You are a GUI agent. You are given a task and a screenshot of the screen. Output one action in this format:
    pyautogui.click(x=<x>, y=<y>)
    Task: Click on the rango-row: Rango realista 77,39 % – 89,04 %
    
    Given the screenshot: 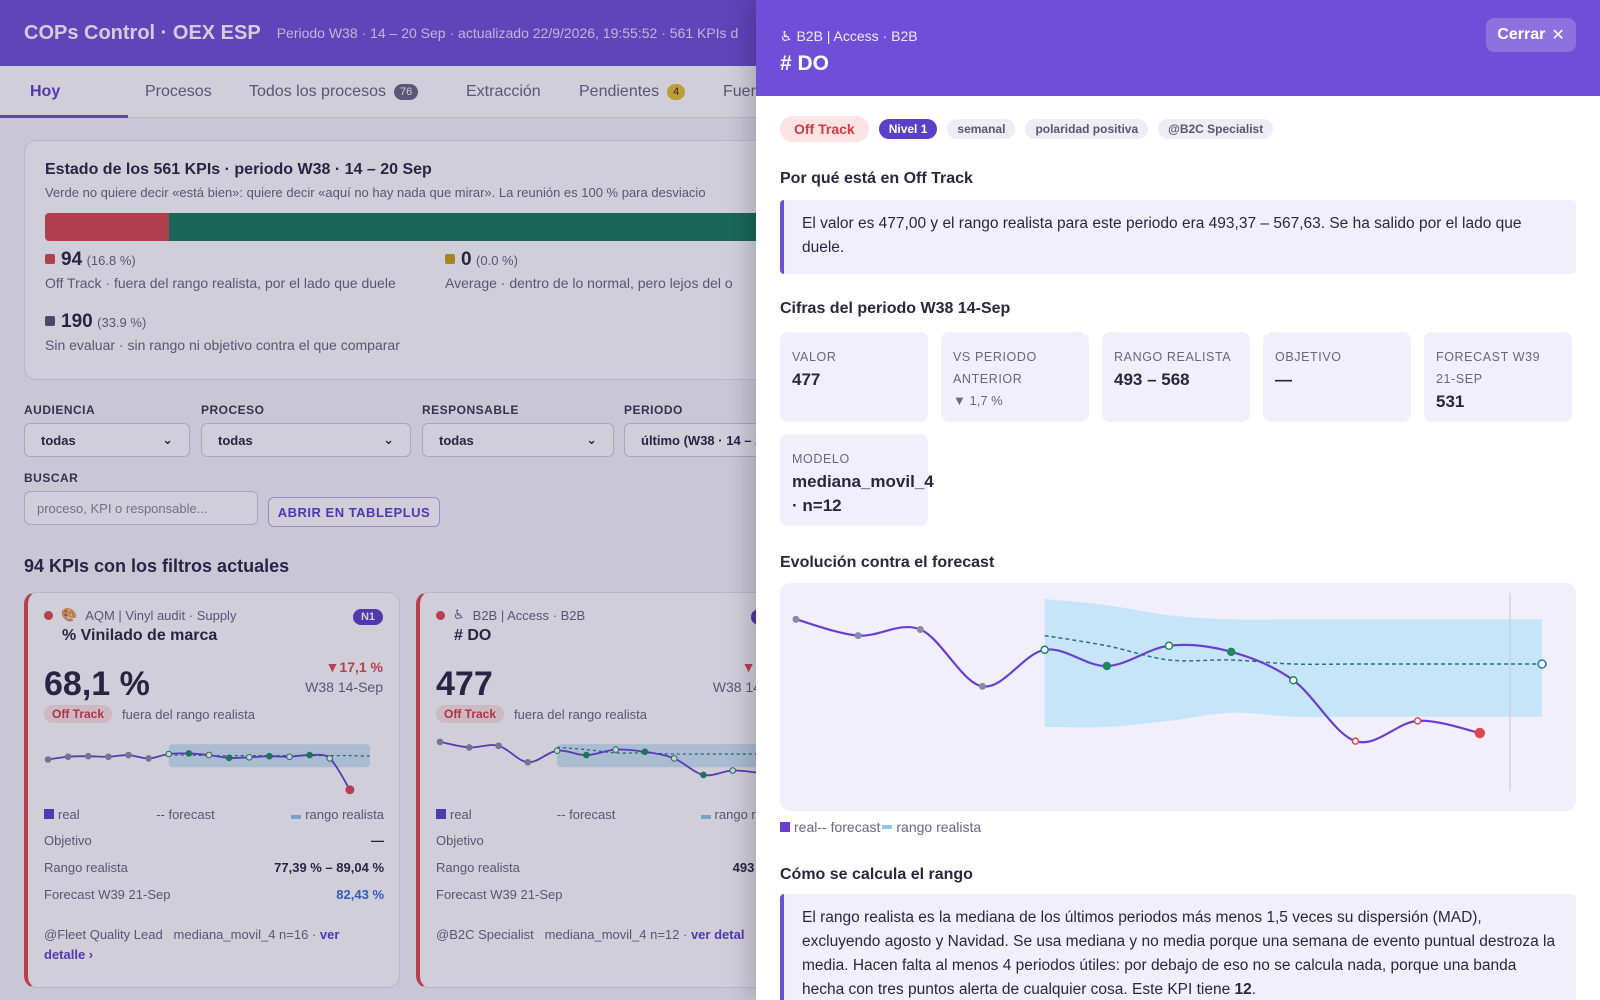 What is the action you would take?
    pyautogui.click(x=214, y=867)
    